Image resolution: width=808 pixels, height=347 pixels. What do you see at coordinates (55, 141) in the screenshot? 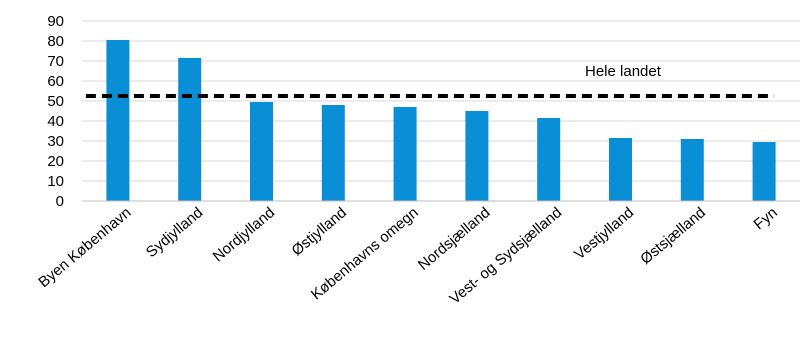
I see `y-tick-label: 30` at bounding box center [55, 141].